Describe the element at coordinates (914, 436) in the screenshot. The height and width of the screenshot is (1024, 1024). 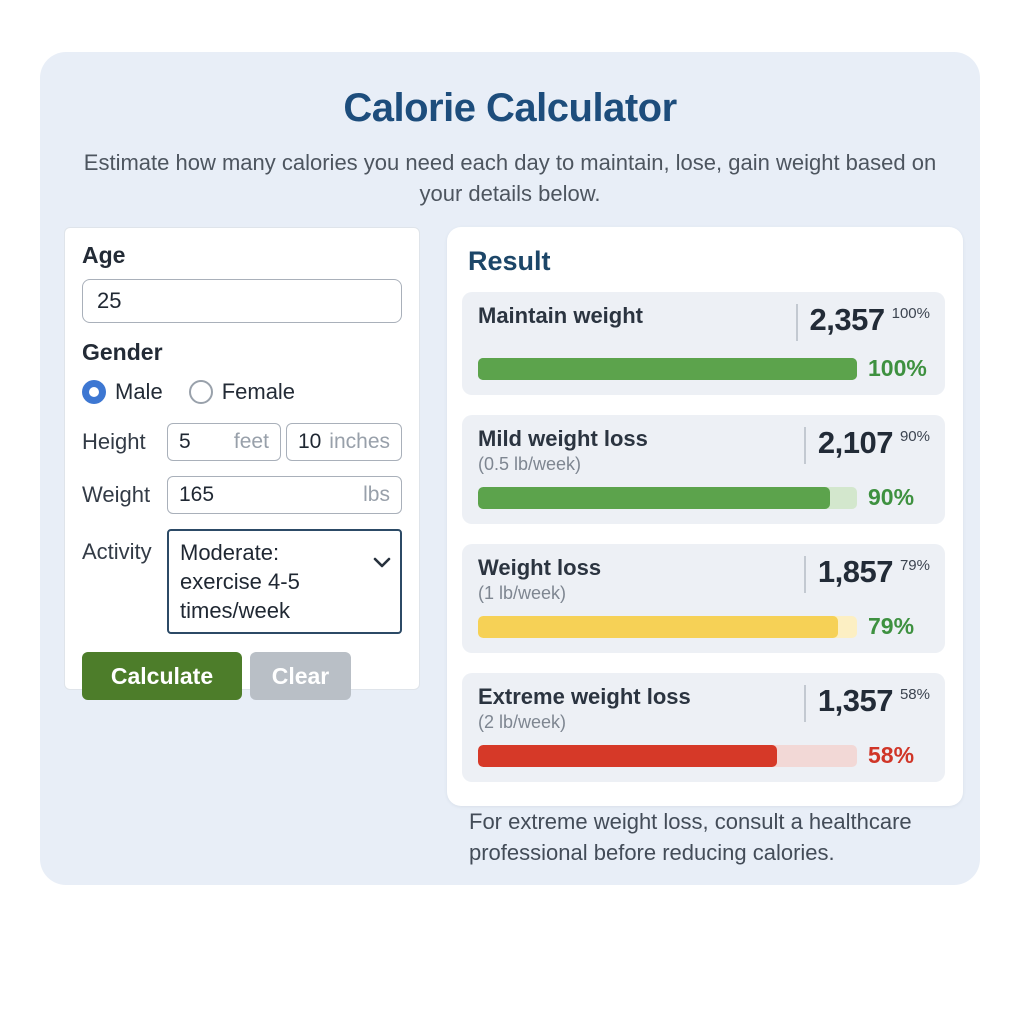
I see `percent-superscript: 90%` at that location.